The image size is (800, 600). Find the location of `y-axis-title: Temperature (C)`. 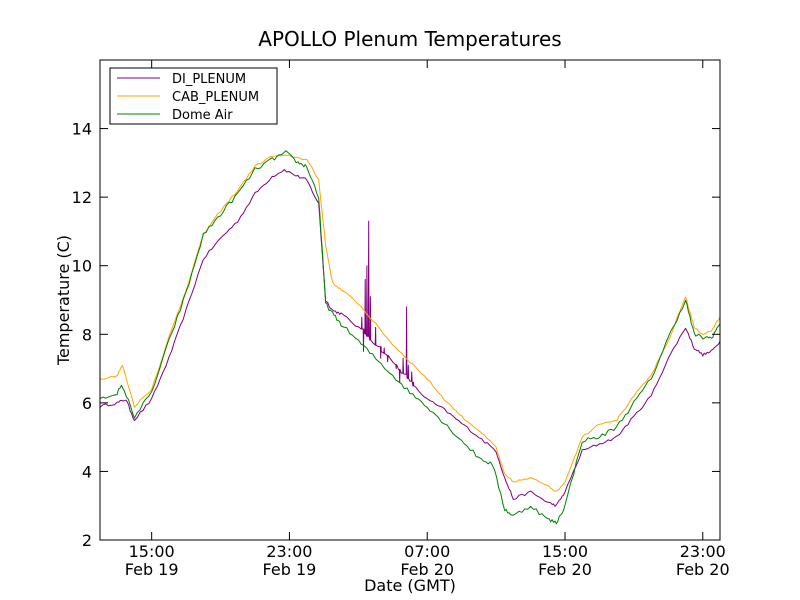

y-axis-title: Temperature (C) is located at coordinates (63, 300).